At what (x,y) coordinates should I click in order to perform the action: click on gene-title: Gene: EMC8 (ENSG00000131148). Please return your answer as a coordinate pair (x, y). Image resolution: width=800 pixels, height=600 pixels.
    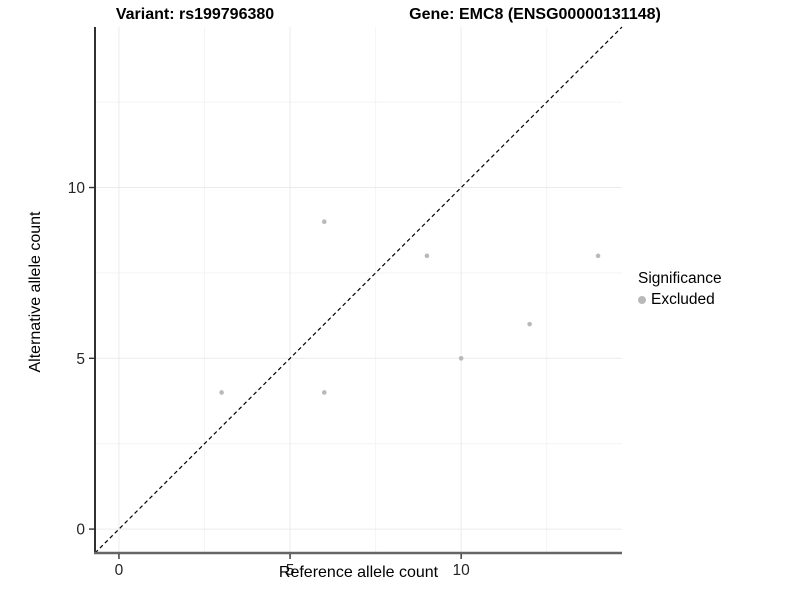
    Looking at the image, I should click on (535, 14).